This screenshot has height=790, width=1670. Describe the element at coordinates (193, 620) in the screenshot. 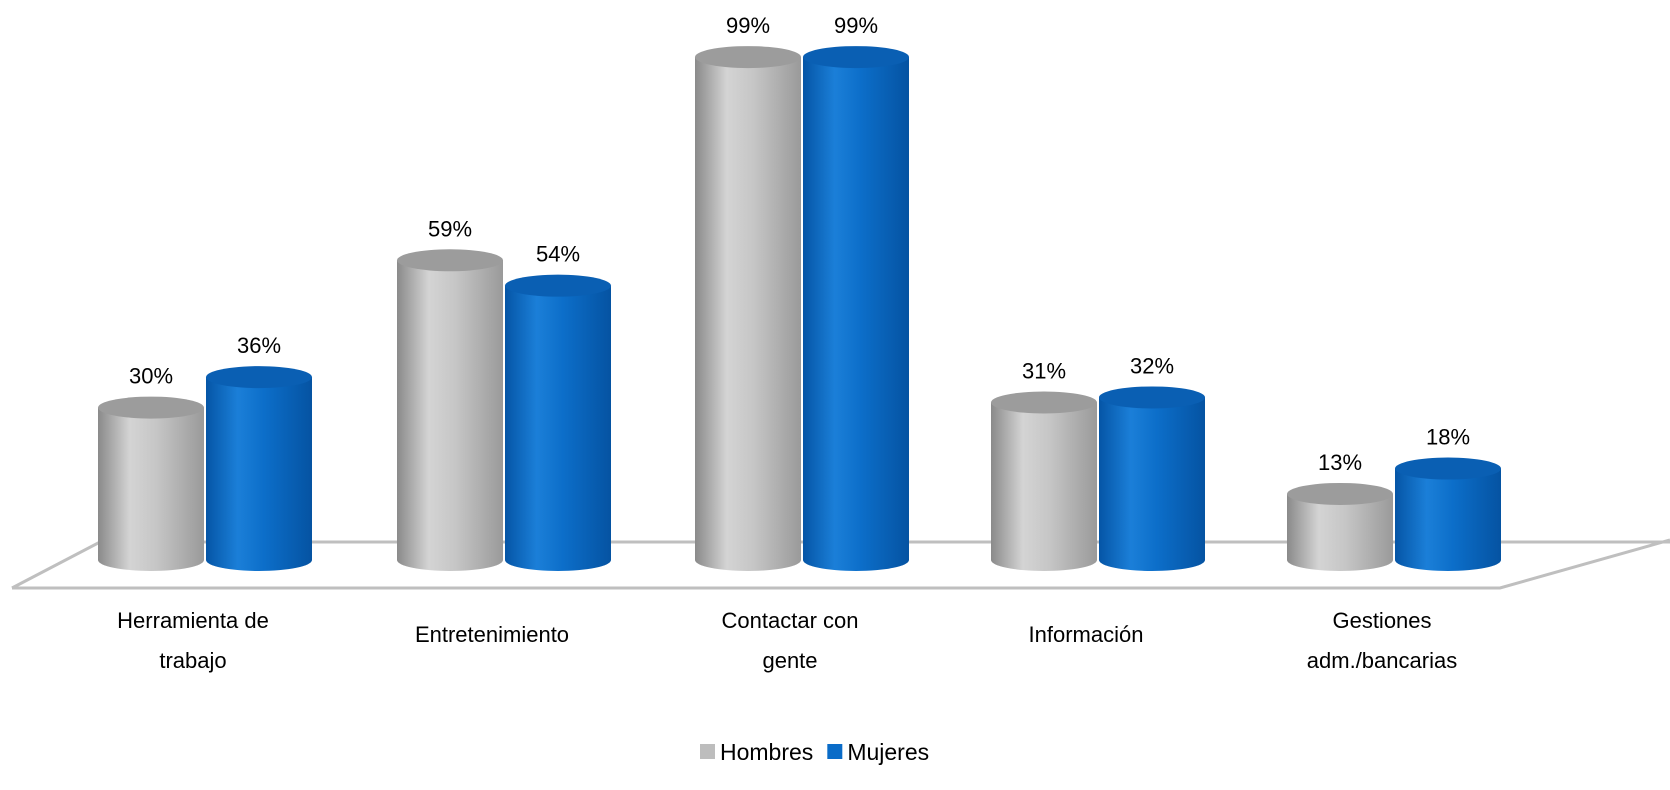

I see `category-label: Herramienta de` at that location.